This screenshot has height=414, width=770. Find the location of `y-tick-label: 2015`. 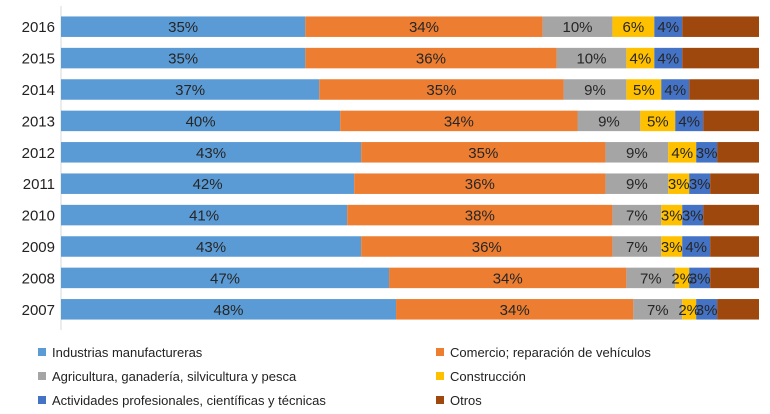

y-tick-label: 2015 is located at coordinates (38, 59).